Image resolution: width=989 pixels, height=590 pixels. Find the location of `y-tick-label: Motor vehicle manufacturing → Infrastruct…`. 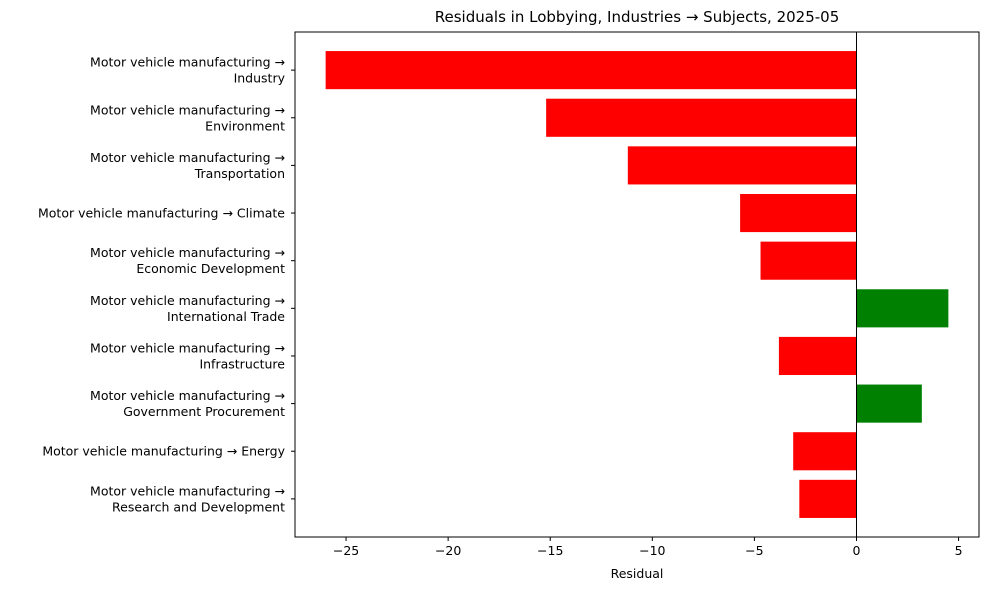

y-tick-label: Motor vehicle manufacturing → Infrastruct… is located at coordinates (187, 355).